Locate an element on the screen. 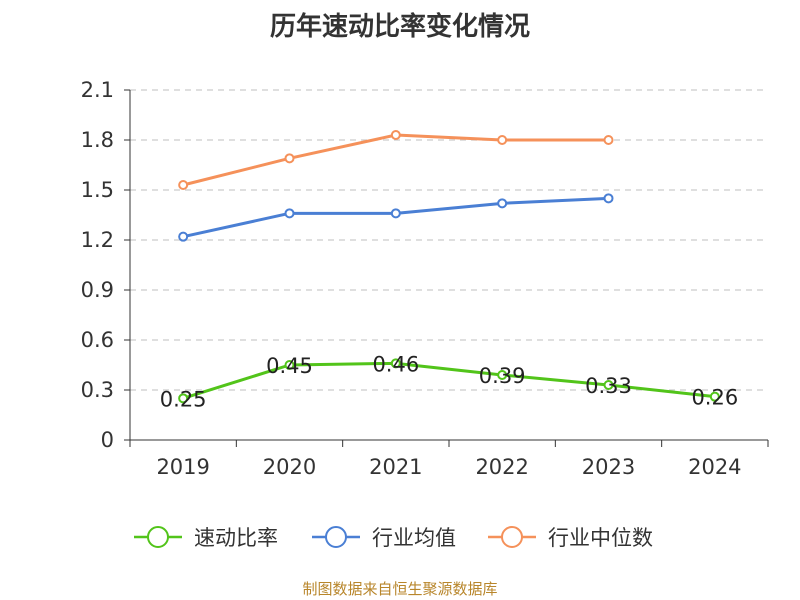 The image size is (800, 600). data-labels: 0.25 0.45 0.46 0.39 0.33 0.26 is located at coordinates (449, 381).